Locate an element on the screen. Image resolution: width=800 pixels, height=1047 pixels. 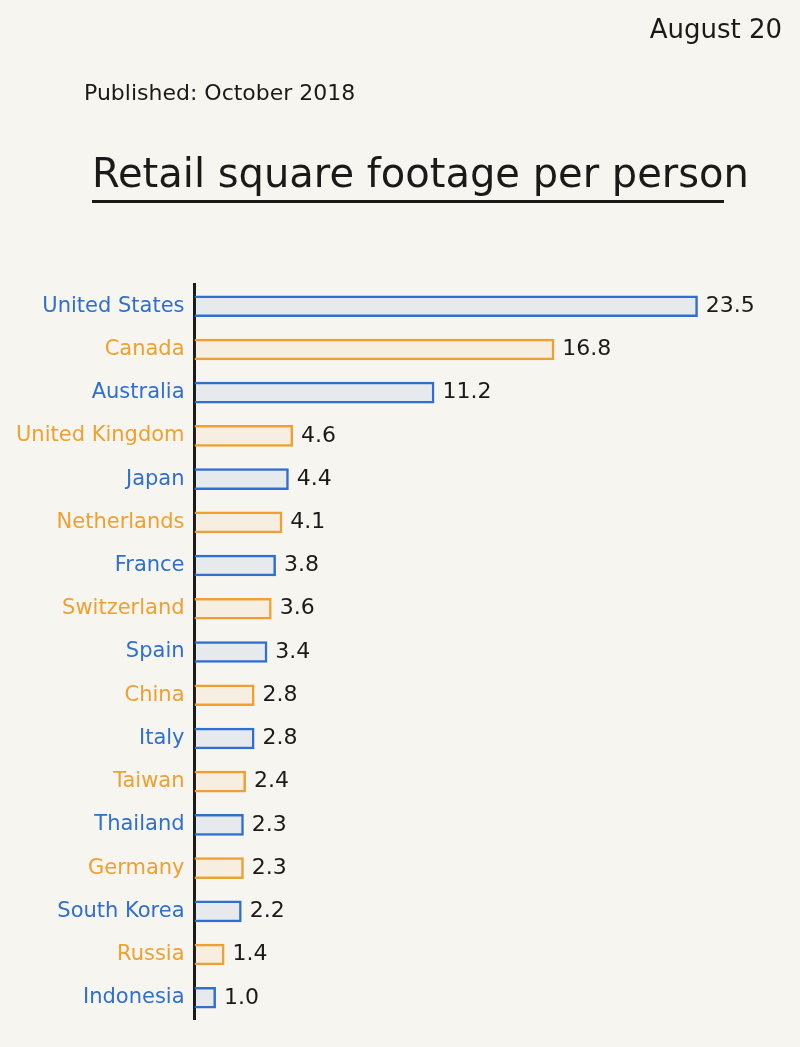
y-tick-label: United States is located at coordinates (113, 304).